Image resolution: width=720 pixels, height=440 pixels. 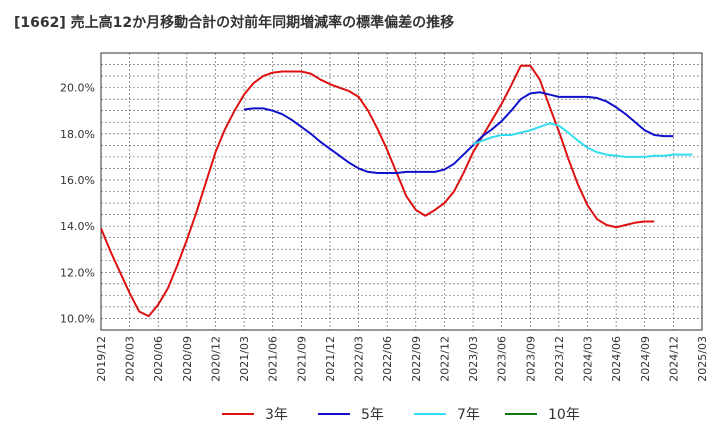 I want to click on x-tick-label: 2020/09, so click(x=187, y=359).